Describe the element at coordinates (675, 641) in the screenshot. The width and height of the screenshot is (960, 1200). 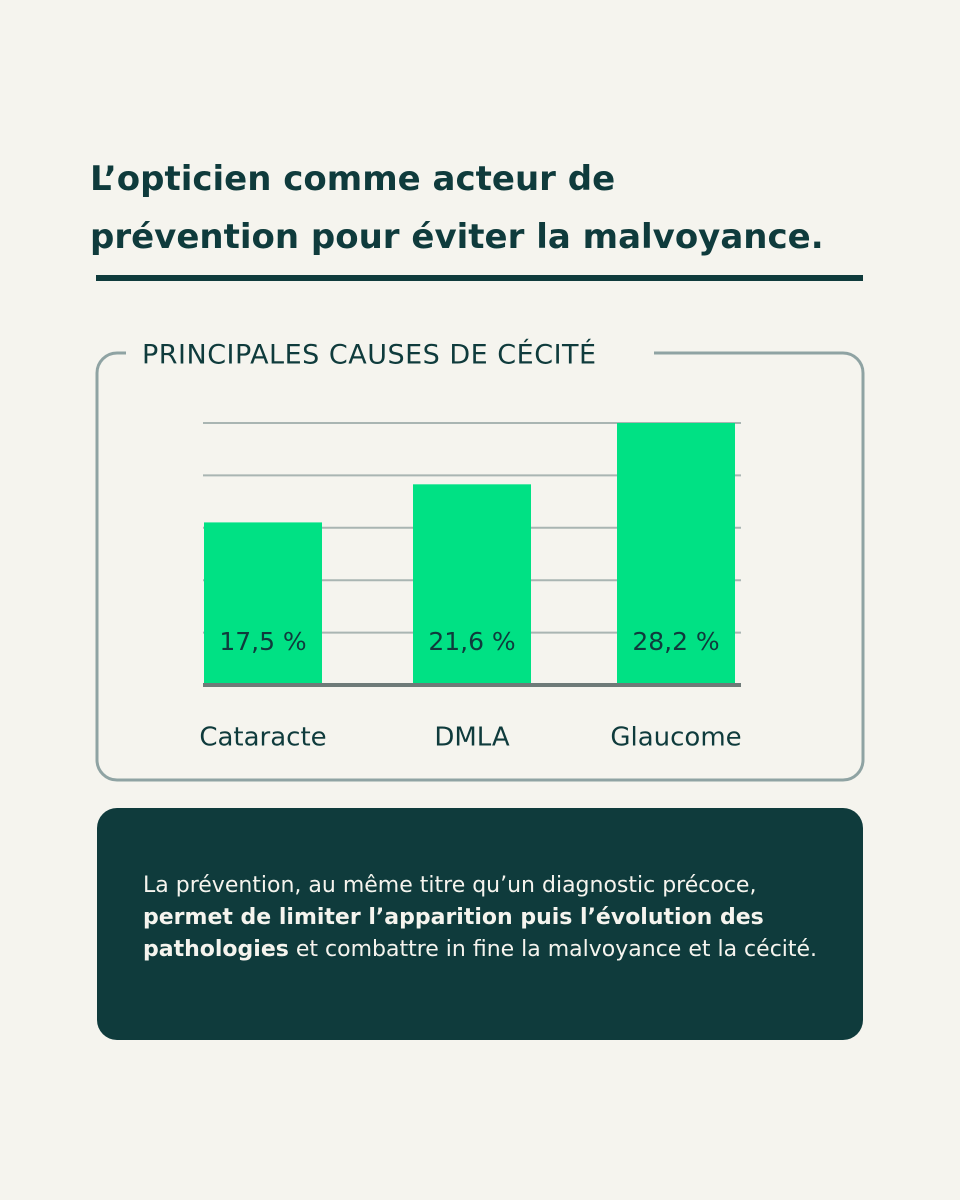
I see `value-label: 28,2 %` at that location.